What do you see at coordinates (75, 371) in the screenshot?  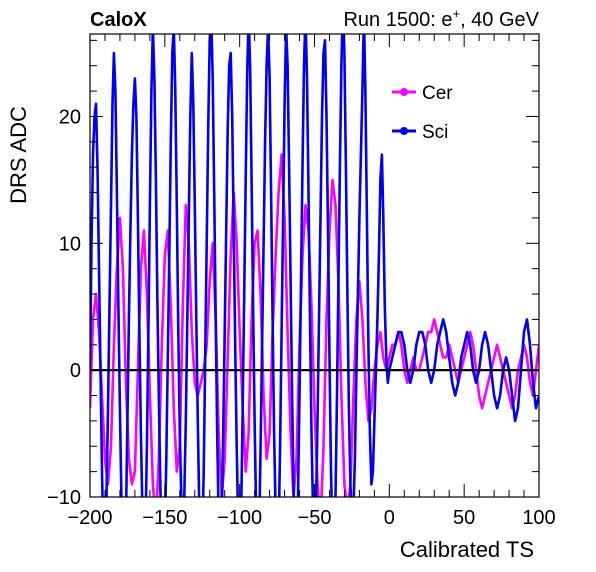 I see `y-tick-label: 0` at bounding box center [75, 371].